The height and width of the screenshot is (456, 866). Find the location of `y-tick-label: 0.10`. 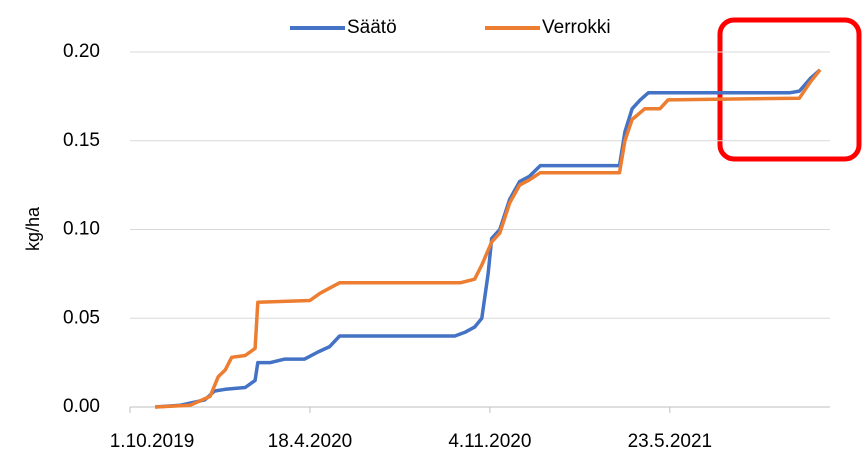

y-tick-label: 0.10 is located at coordinates (81, 229).